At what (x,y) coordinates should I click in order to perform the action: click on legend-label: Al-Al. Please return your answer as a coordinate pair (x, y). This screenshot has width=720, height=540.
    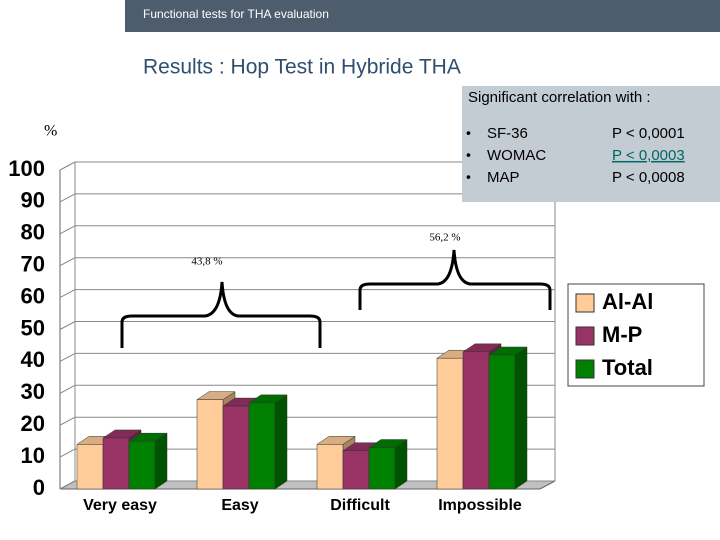
    Looking at the image, I should click on (627, 301).